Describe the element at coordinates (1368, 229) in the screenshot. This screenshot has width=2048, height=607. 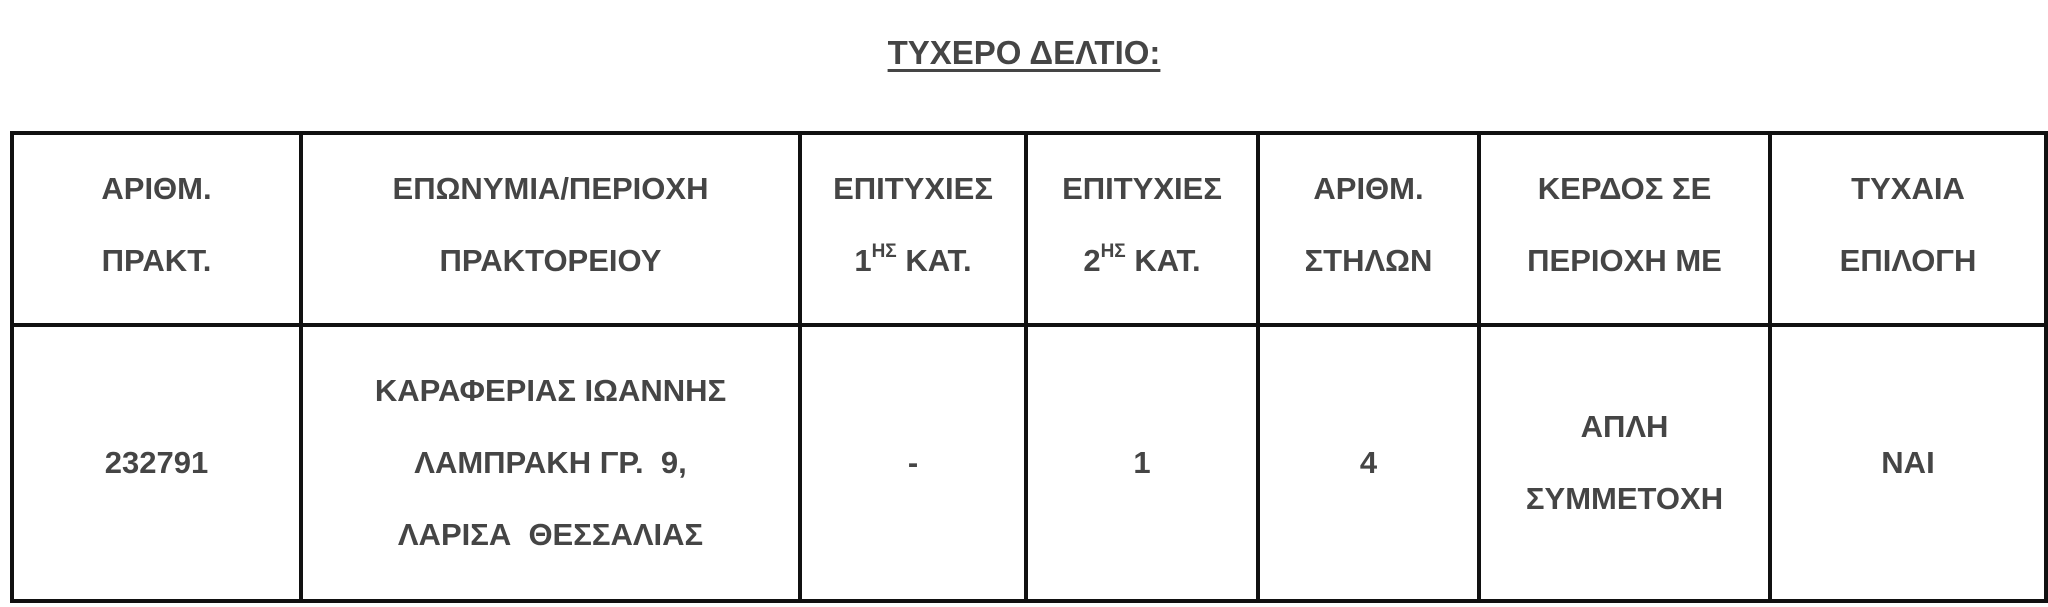
I see `header-columns-count: ΑΡΙΘΜ. ΣΤΗΛΩΝ` at that location.